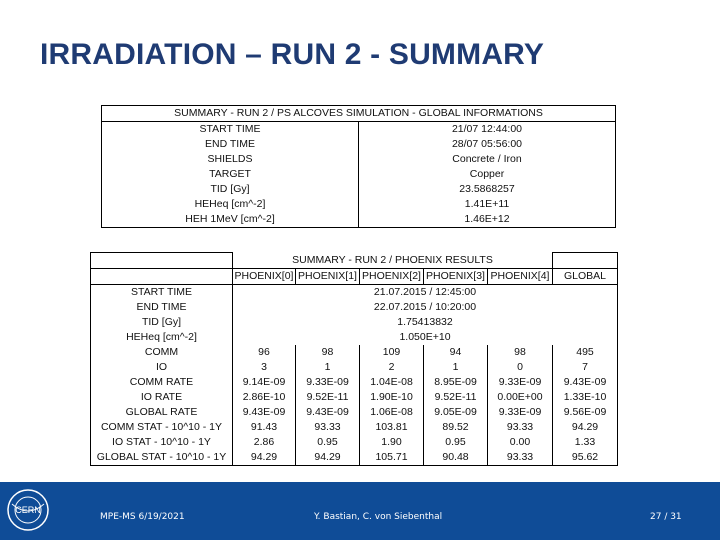 Image resolution: width=720 pixels, height=540 pixels. I want to click on column-header: PHOENIX[3], so click(455, 276).